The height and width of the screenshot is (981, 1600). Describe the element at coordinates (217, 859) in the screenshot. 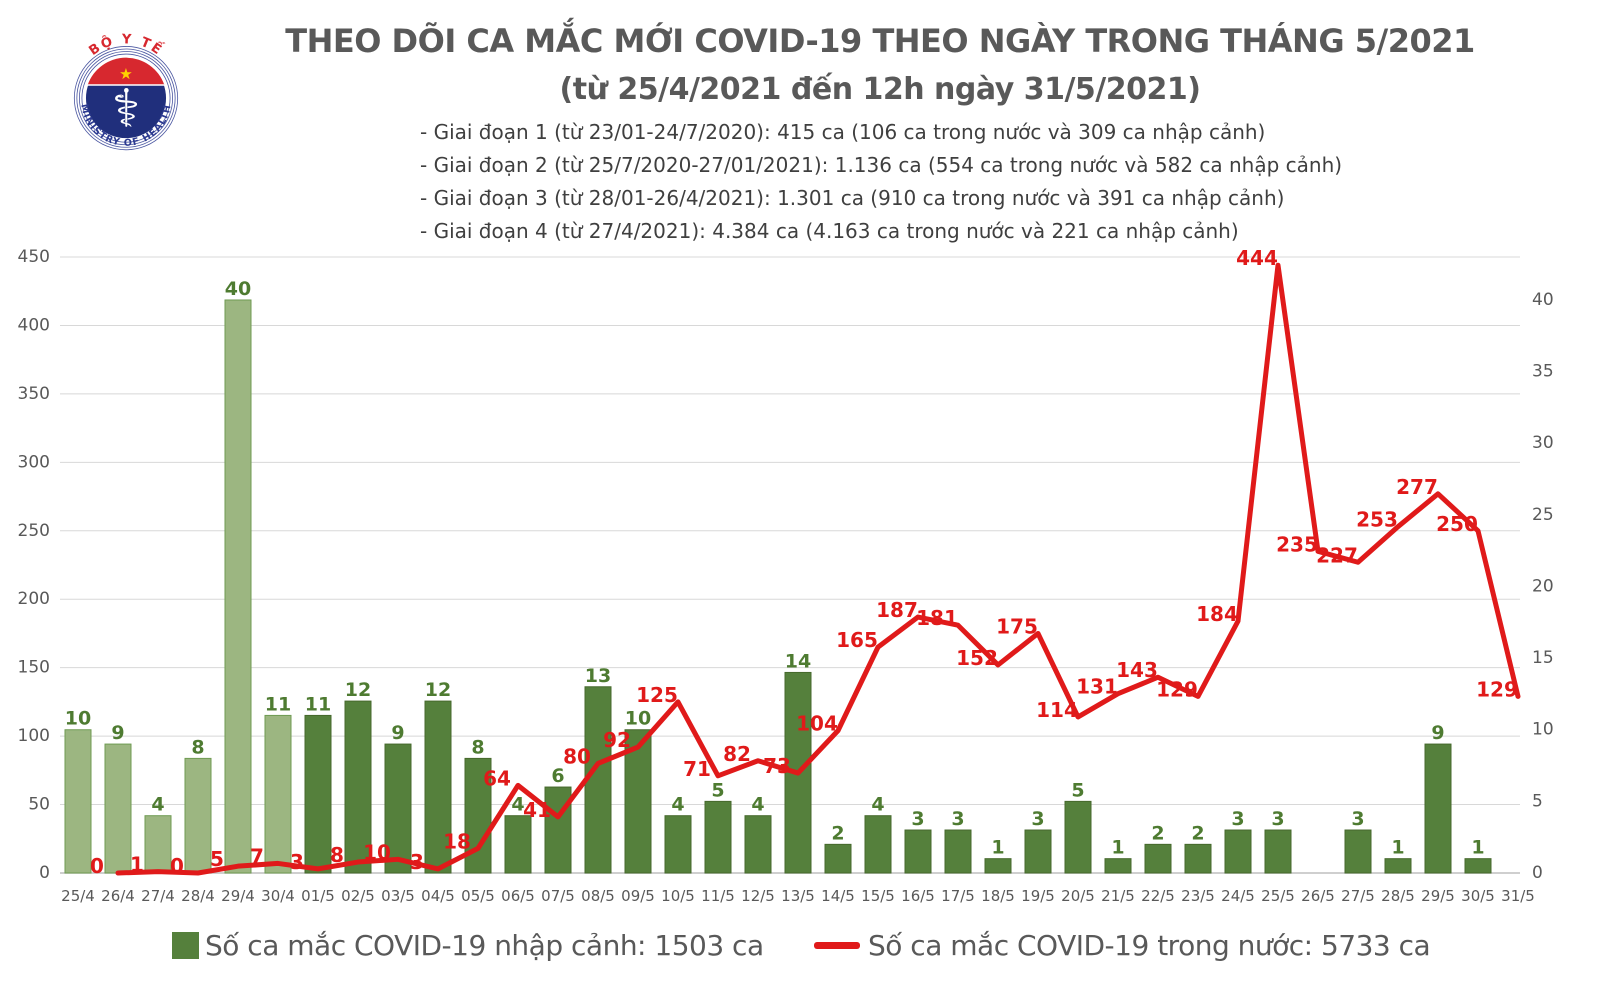

I see `domestic-cases-point-label: 5` at that location.